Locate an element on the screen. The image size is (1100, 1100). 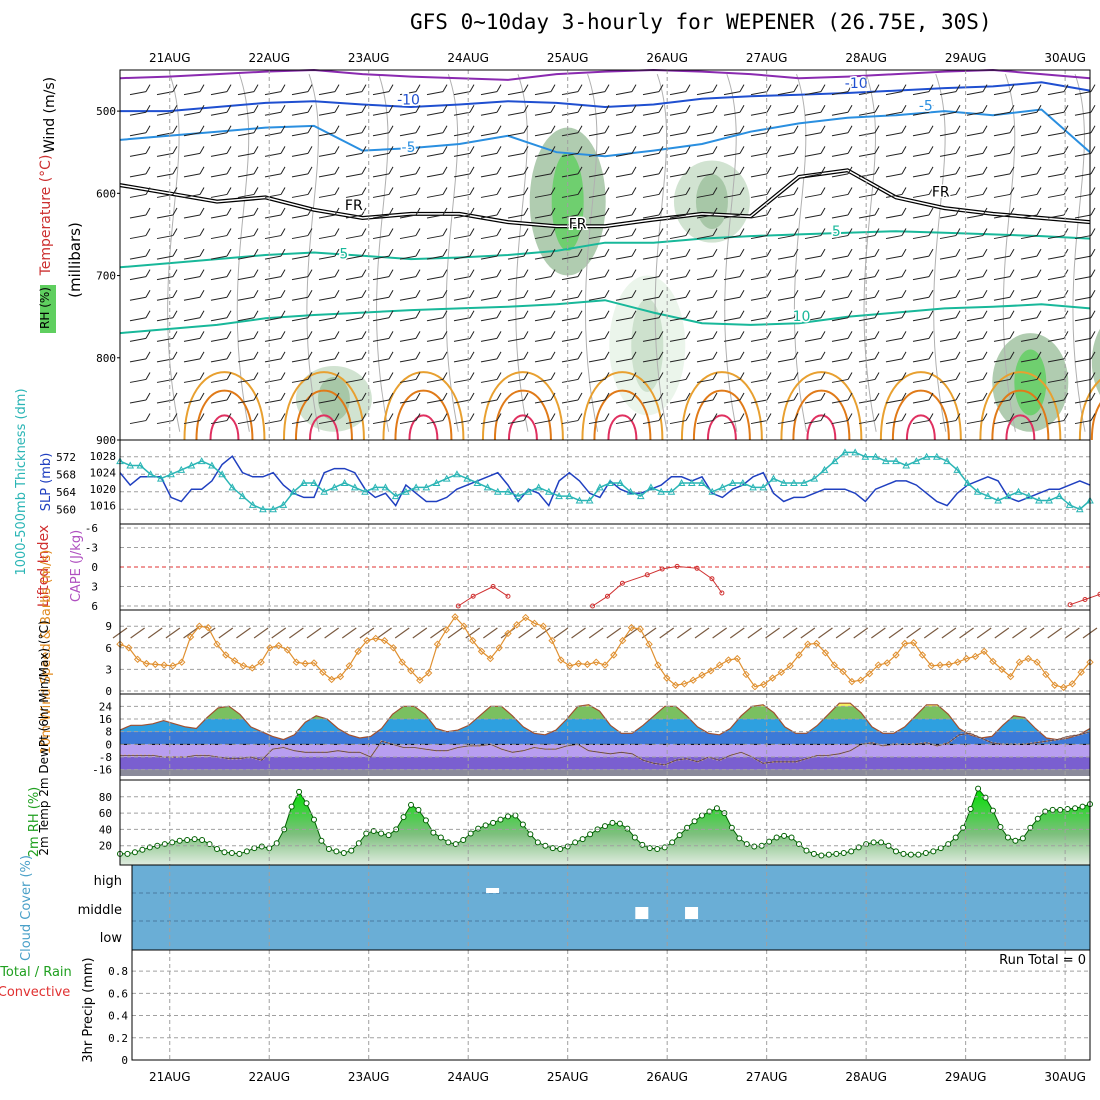
temp-tick: -8 is located at coordinates (105, 757).